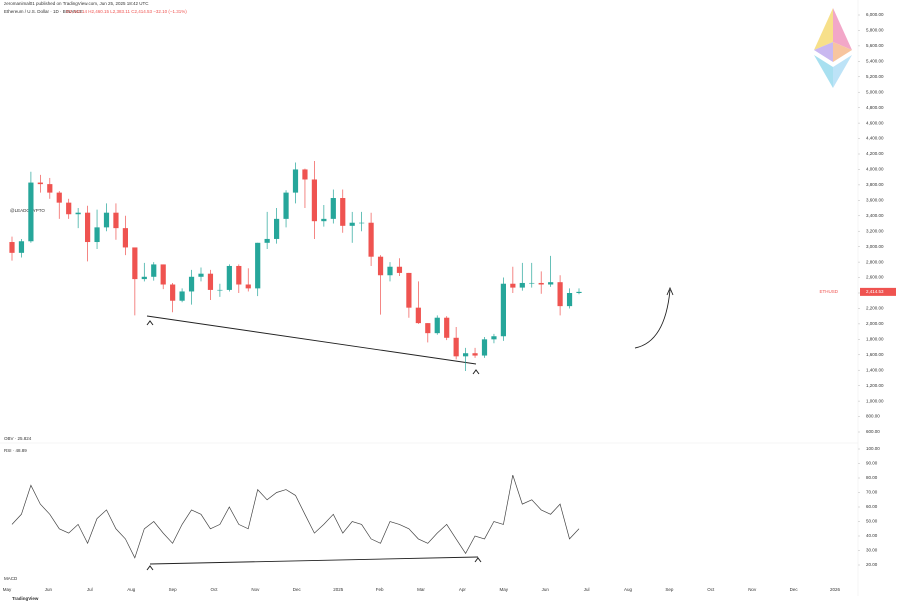 The width and height of the screenshot is (900, 604). Describe the element at coordinates (49, 589) in the screenshot. I see `x-tick-label: Jun` at that location.